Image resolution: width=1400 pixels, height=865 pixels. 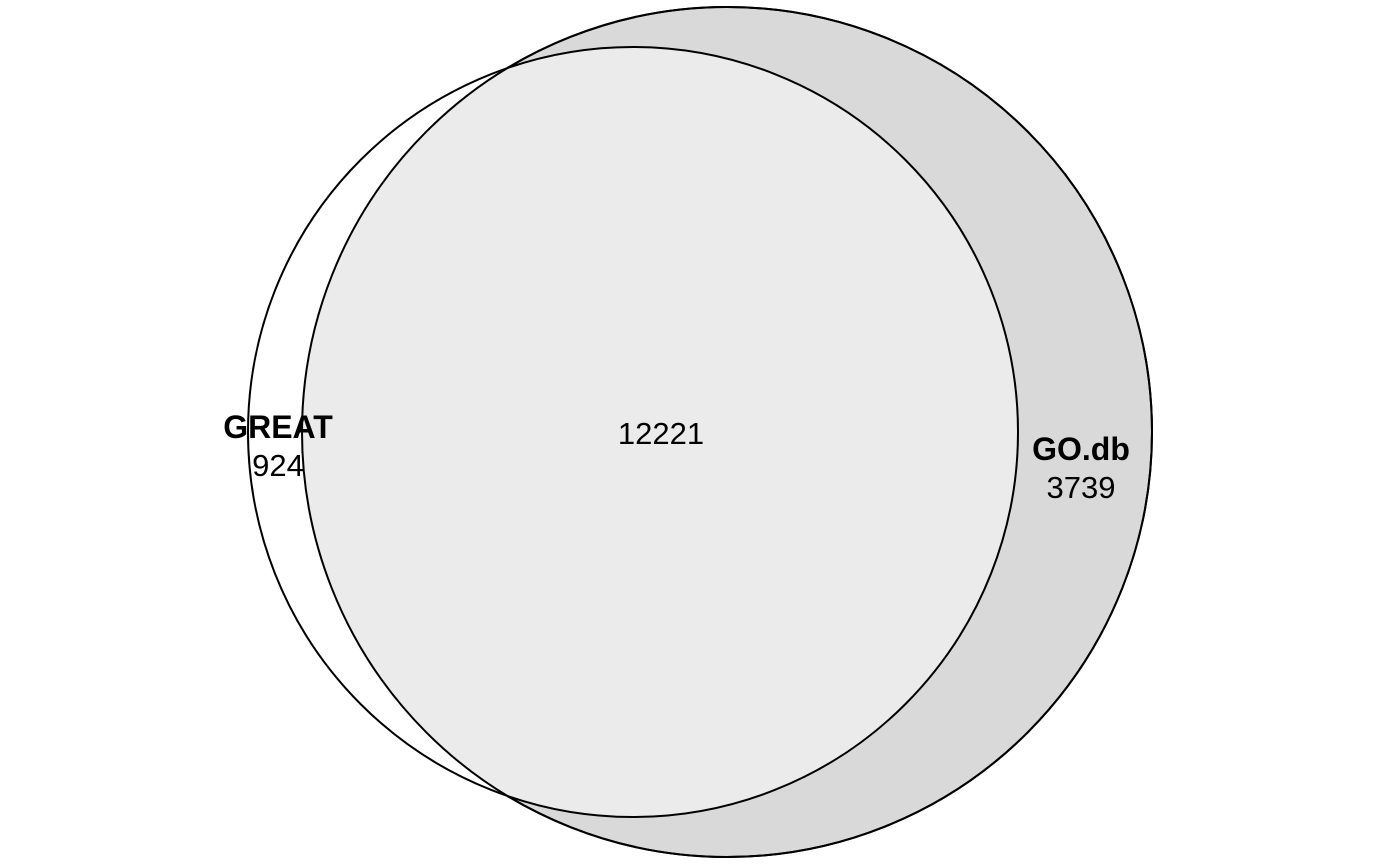 I want to click on godb-only-count: 3739, so click(x=1081, y=487).